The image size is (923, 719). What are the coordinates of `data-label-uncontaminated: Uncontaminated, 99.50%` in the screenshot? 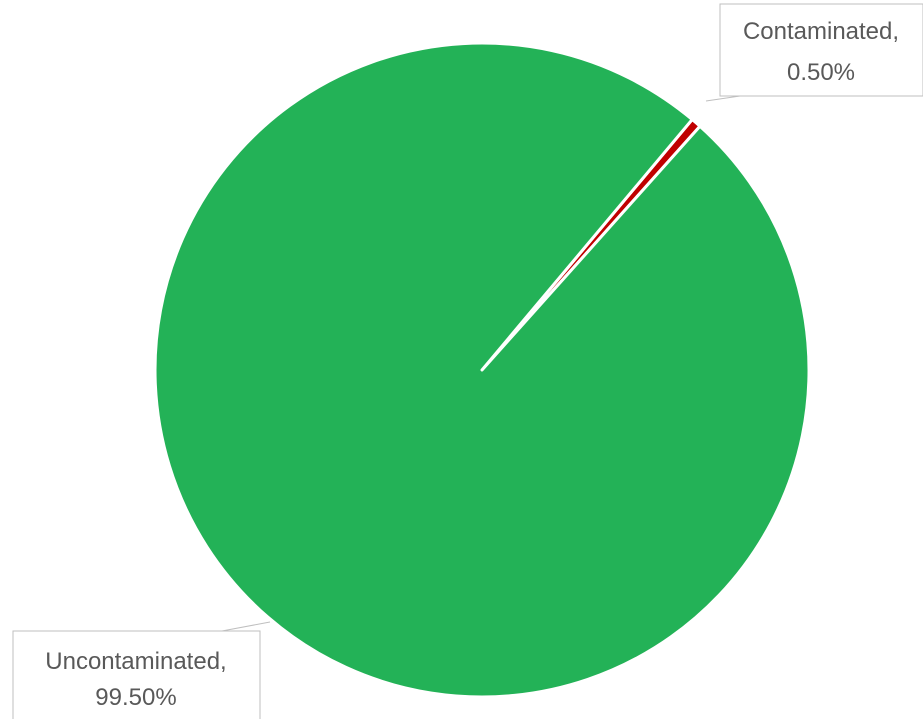 It's located at (141, 670).